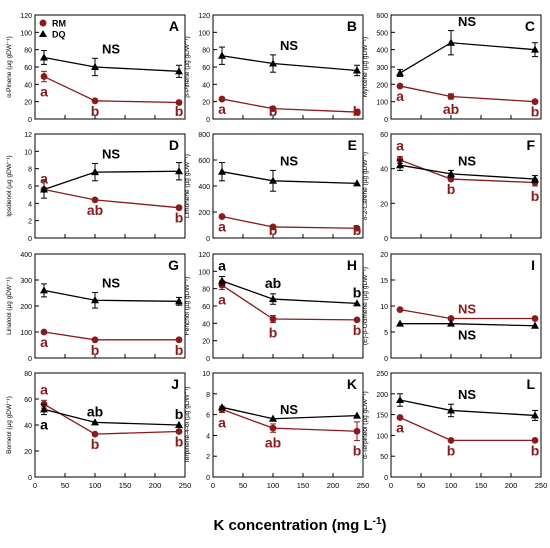 The height and width of the screenshot is (548, 550). I want to click on significance-label: ab, so click(95, 411).